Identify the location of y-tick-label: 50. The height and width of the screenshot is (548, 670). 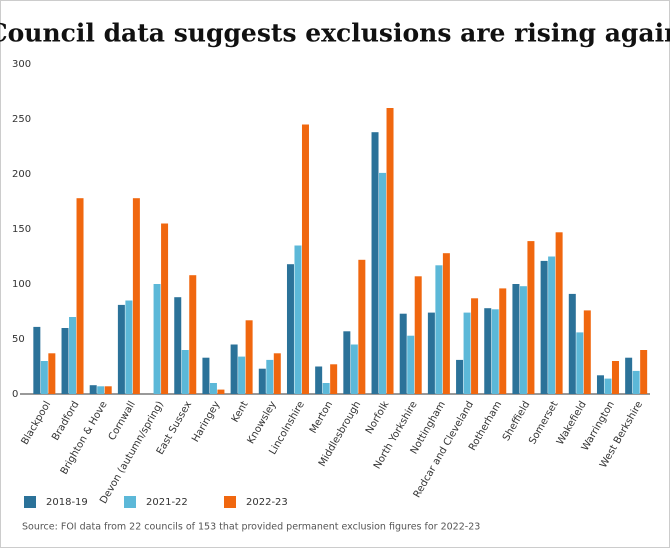
(18, 339).